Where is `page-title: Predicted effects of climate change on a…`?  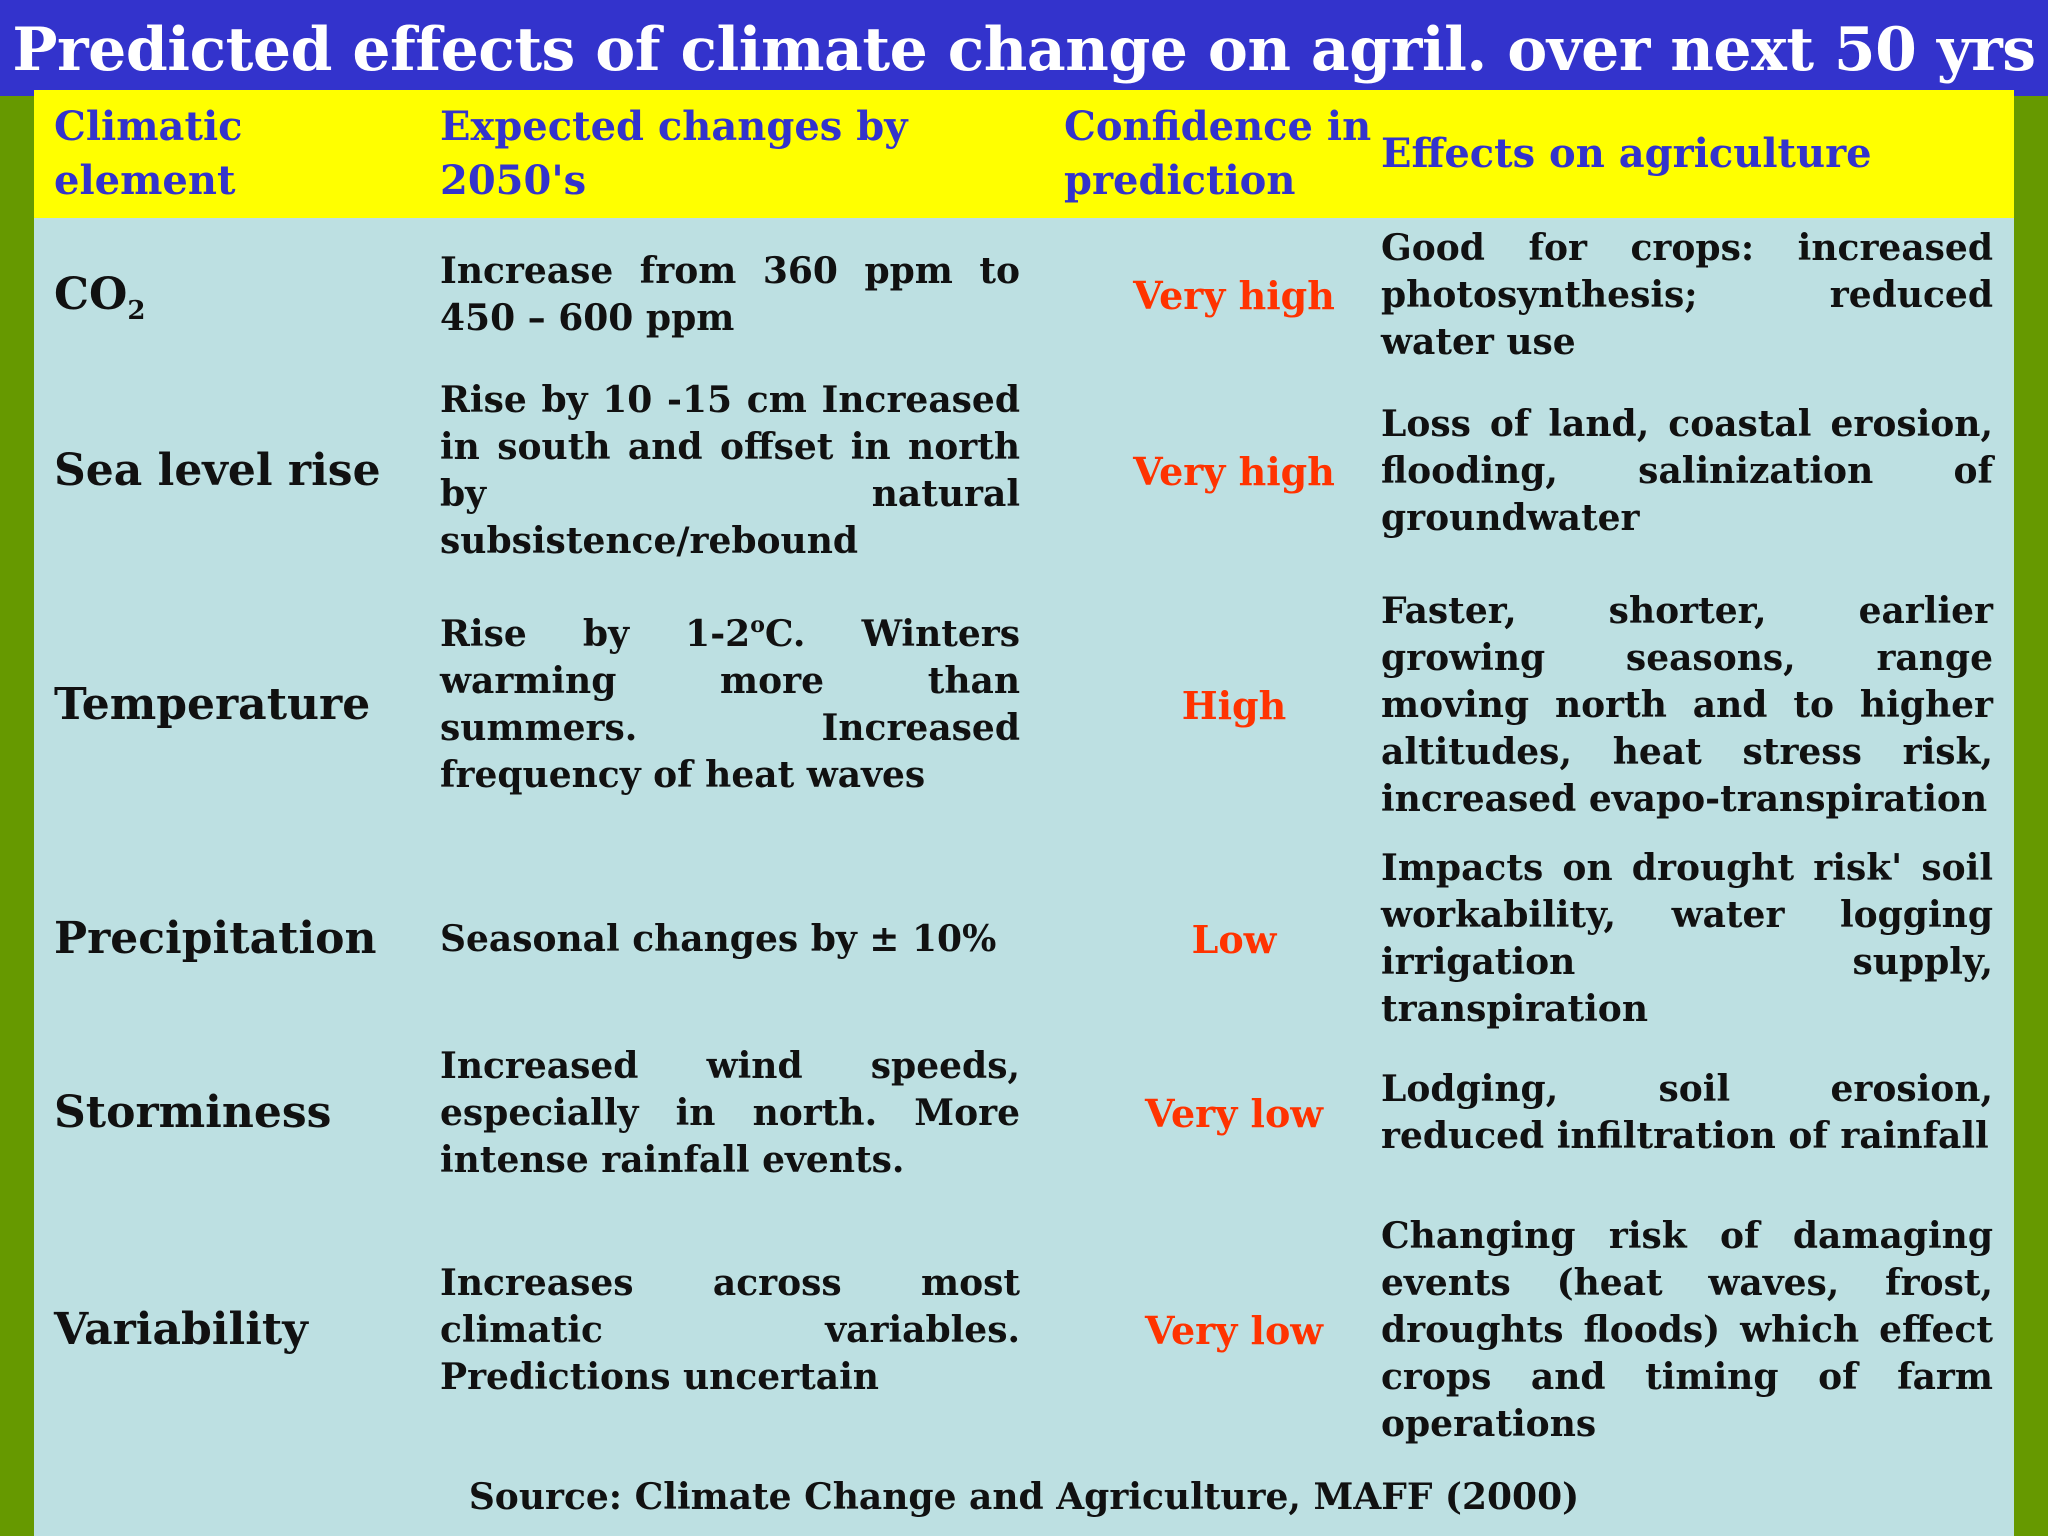 page-title: Predicted effects of climate change on a… is located at coordinates (1024, 50).